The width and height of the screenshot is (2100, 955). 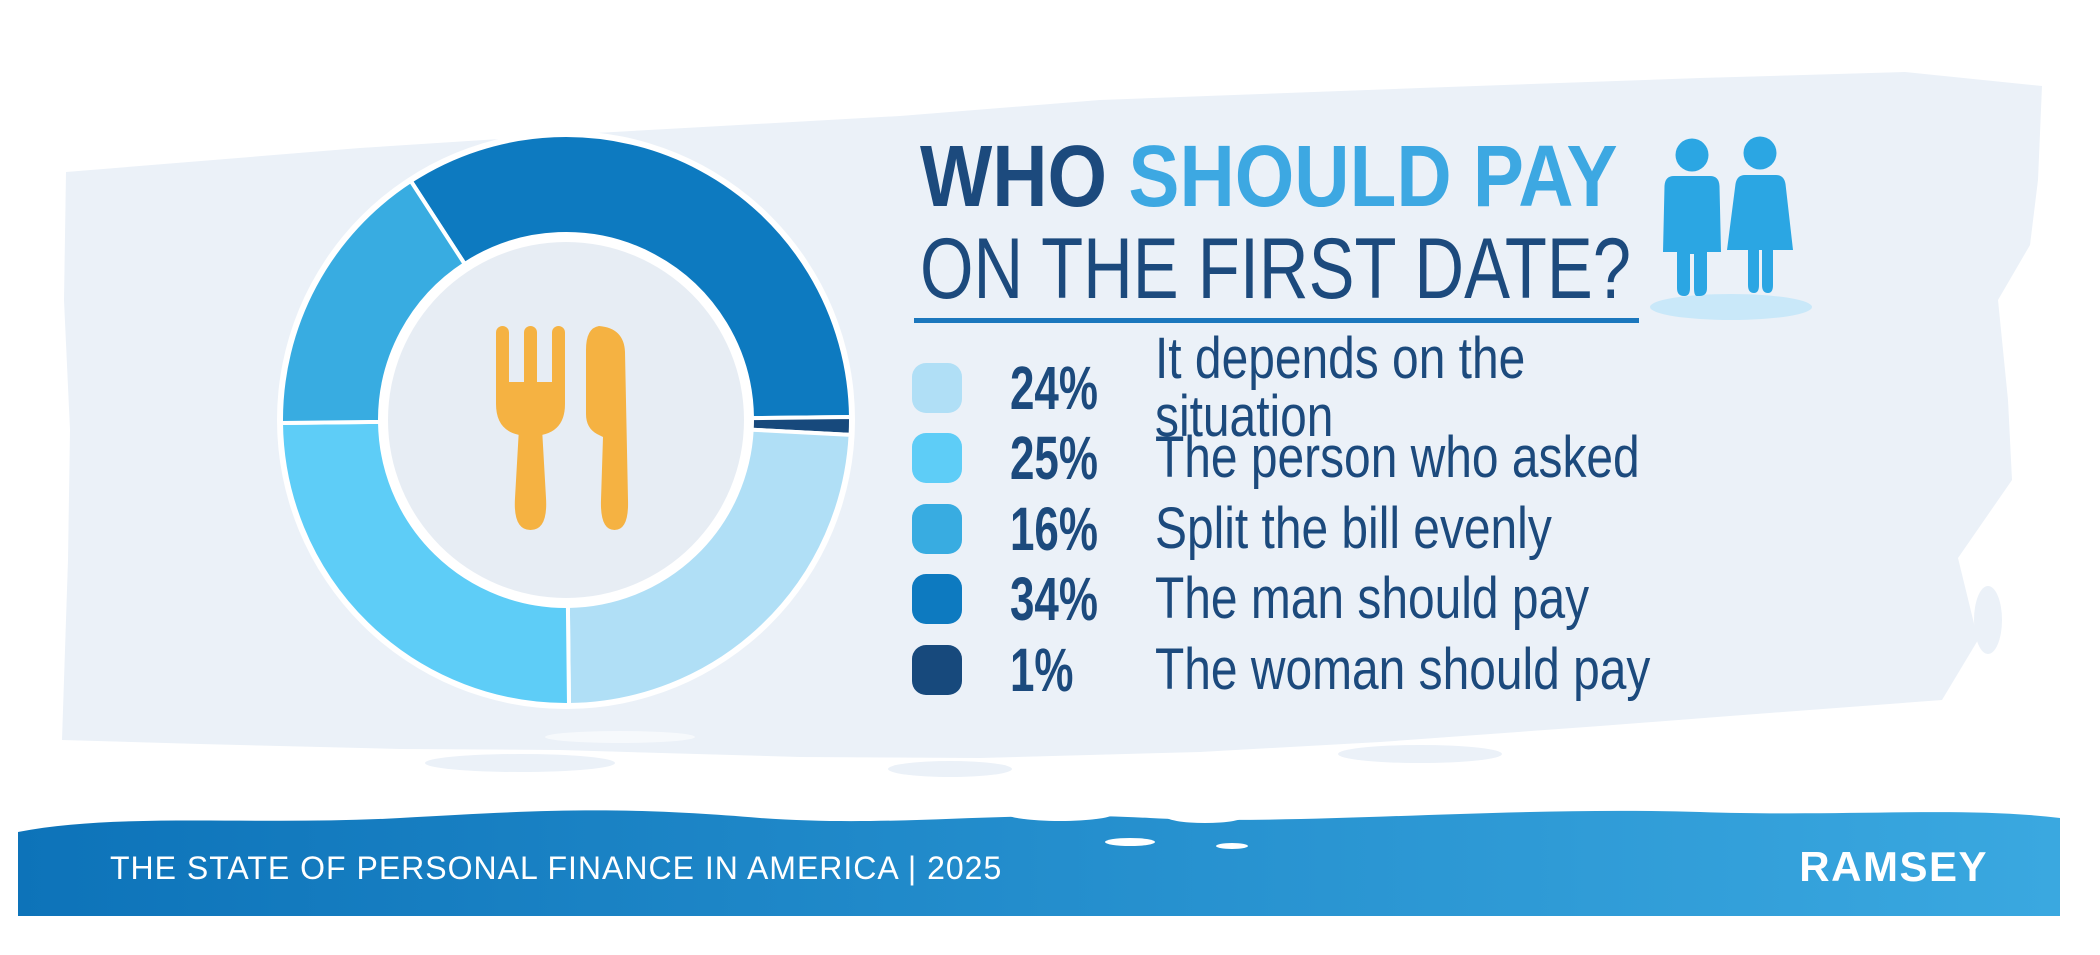 What do you see at coordinates (1403, 669) in the screenshot?
I see `legend-label: The woman should pay` at bounding box center [1403, 669].